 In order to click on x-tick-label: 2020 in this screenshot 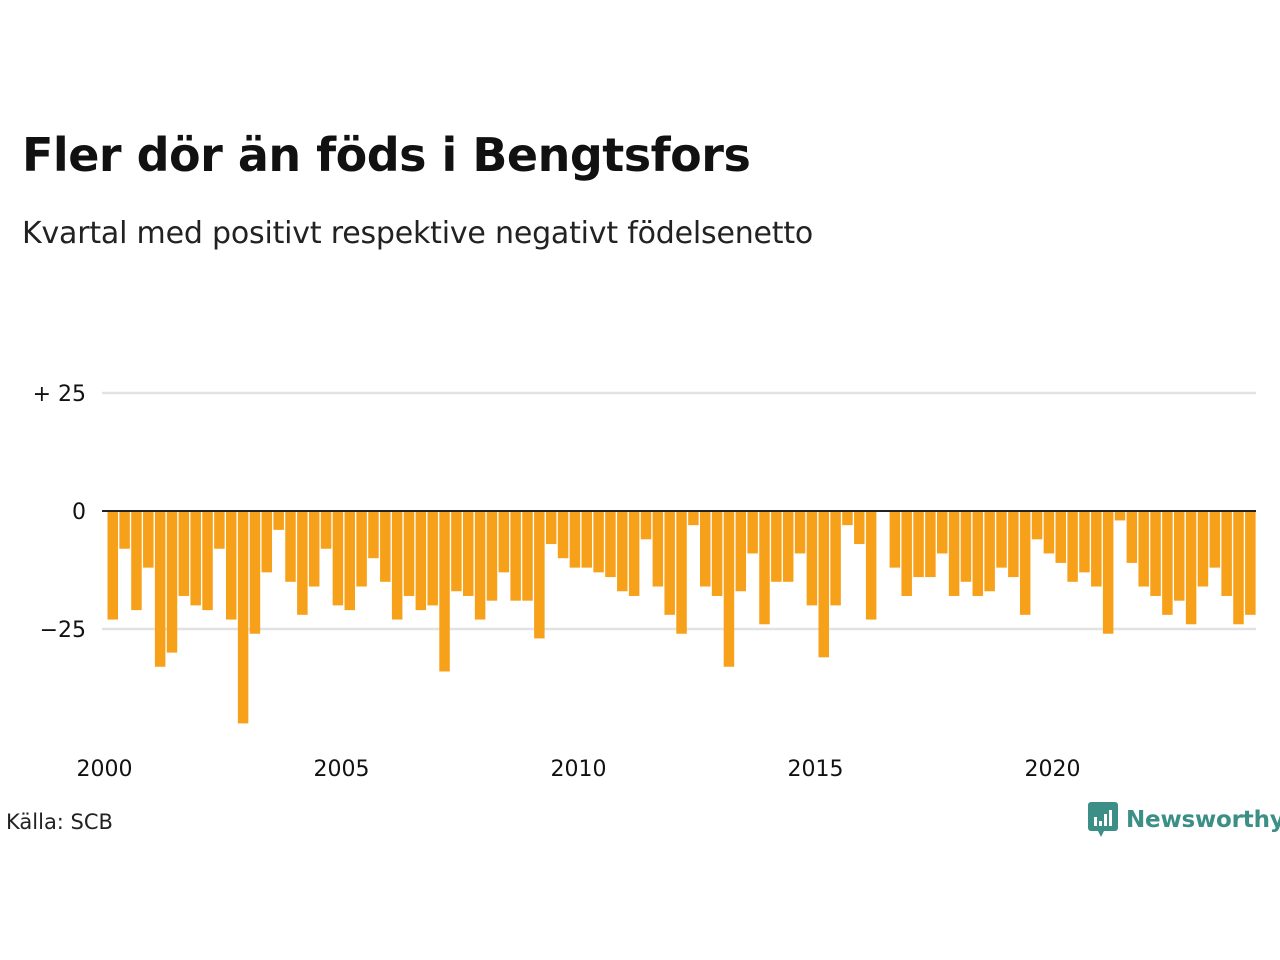, I will do `click(1053, 769)`.